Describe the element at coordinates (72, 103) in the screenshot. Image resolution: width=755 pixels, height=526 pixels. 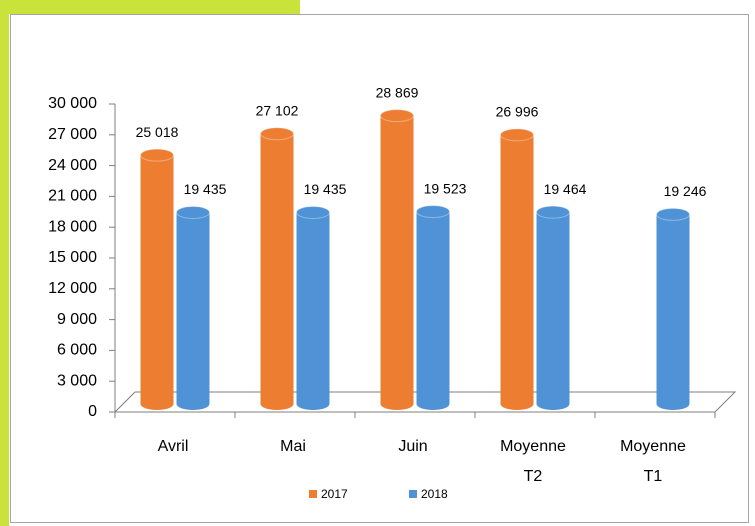
I see `y-tick-label: 30 000` at that location.